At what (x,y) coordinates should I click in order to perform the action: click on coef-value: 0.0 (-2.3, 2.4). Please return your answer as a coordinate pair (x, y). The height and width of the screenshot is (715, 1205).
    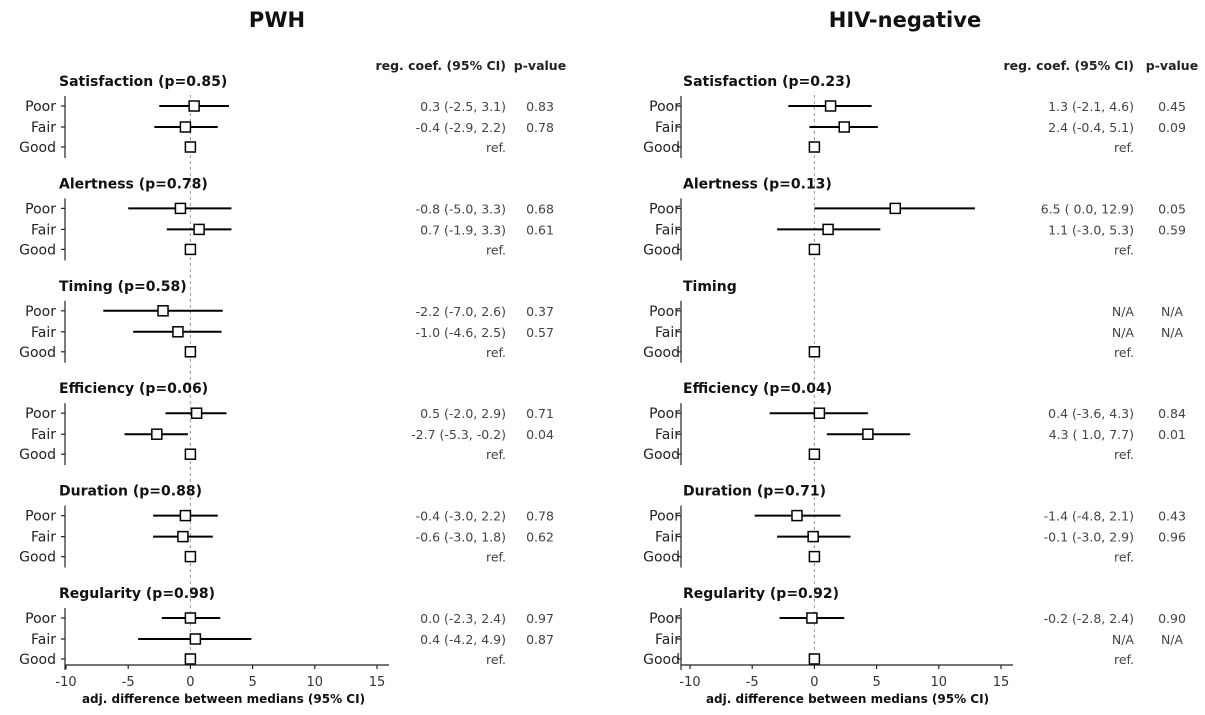
    Looking at the image, I should click on (463, 618).